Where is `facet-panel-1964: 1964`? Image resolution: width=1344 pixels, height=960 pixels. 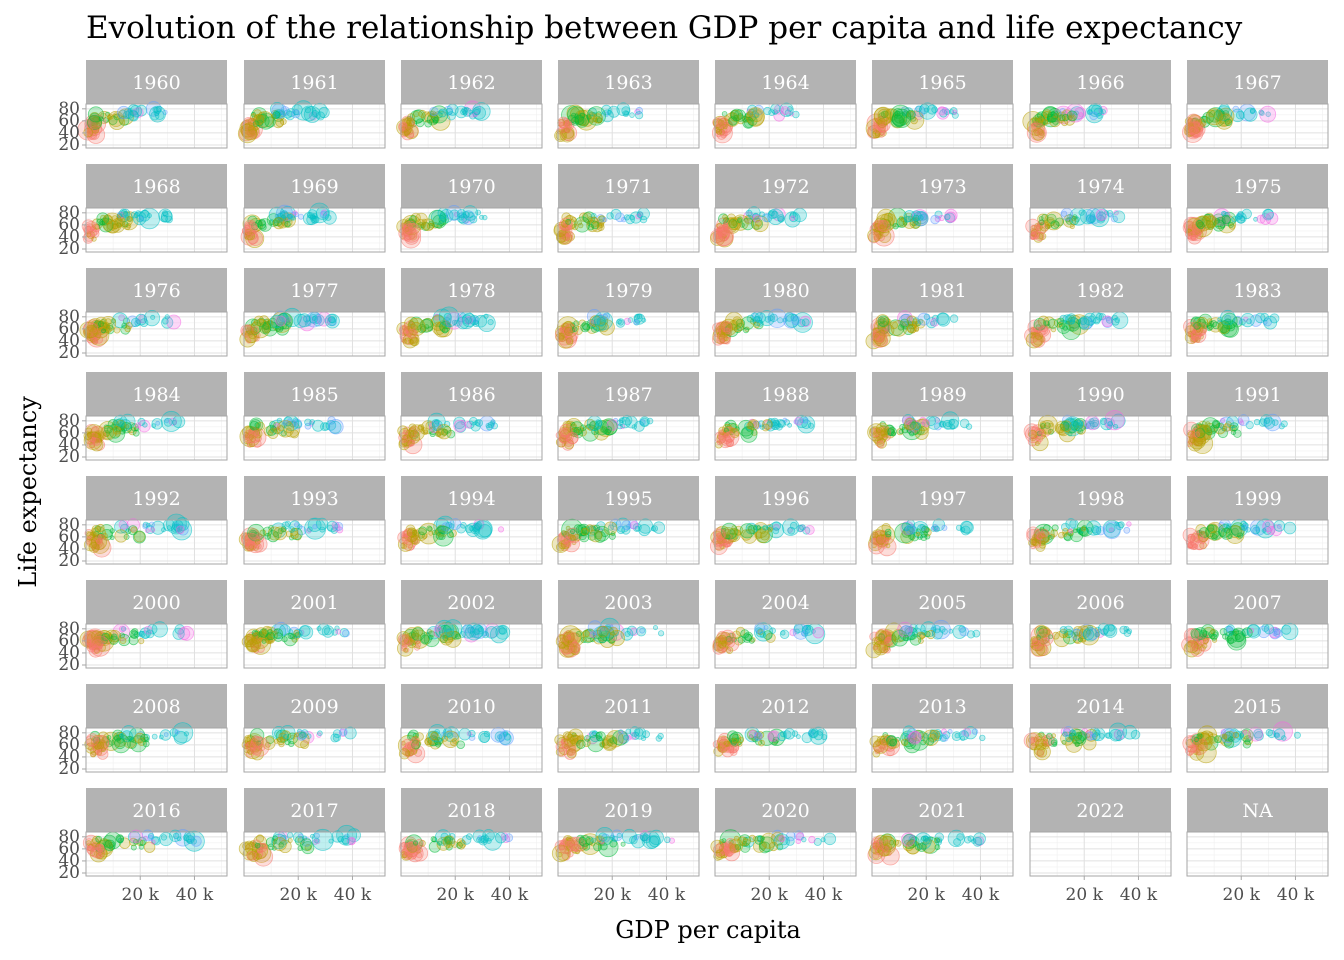
facet-panel-1964: 1964 is located at coordinates (784, 104).